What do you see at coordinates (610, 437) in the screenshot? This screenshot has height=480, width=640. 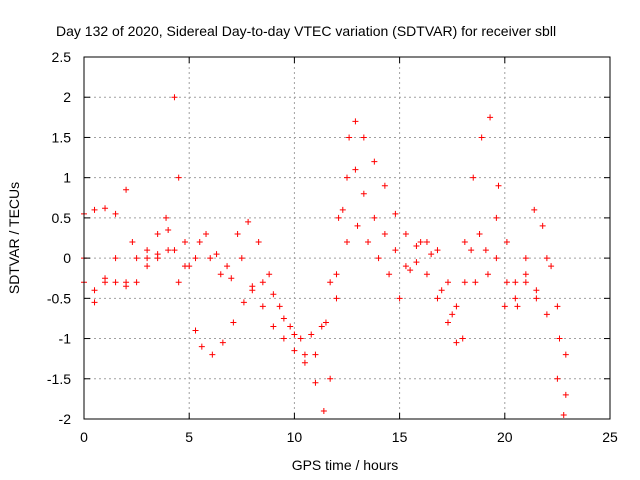 I see `x-tick-label: 25` at bounding box center [610, 437].